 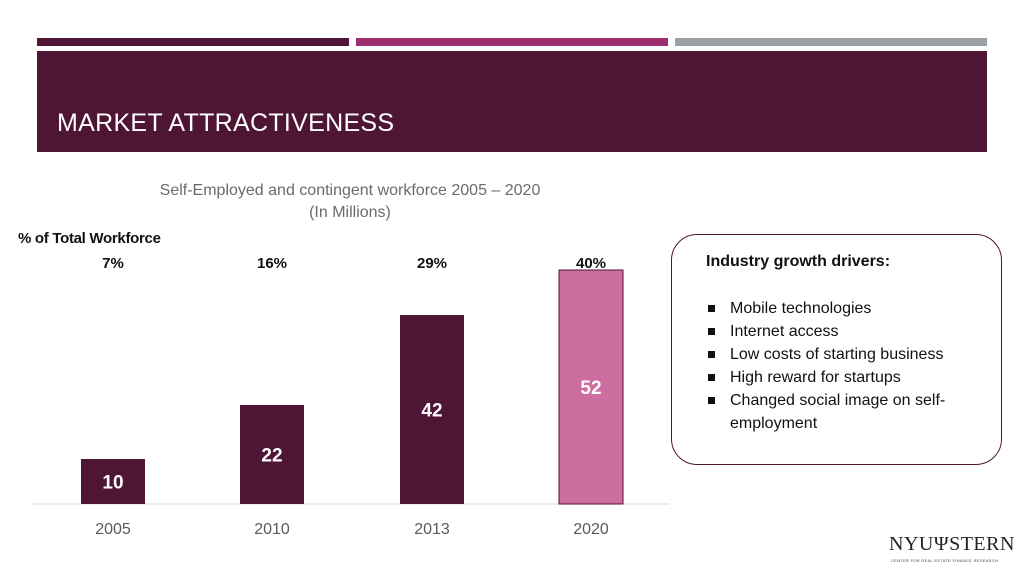 What do you see at coordinates (798, 261) in the screenshot?
I see `growth-drivers-heading: Industry growth drivers:` at bounding box center [798, 261].